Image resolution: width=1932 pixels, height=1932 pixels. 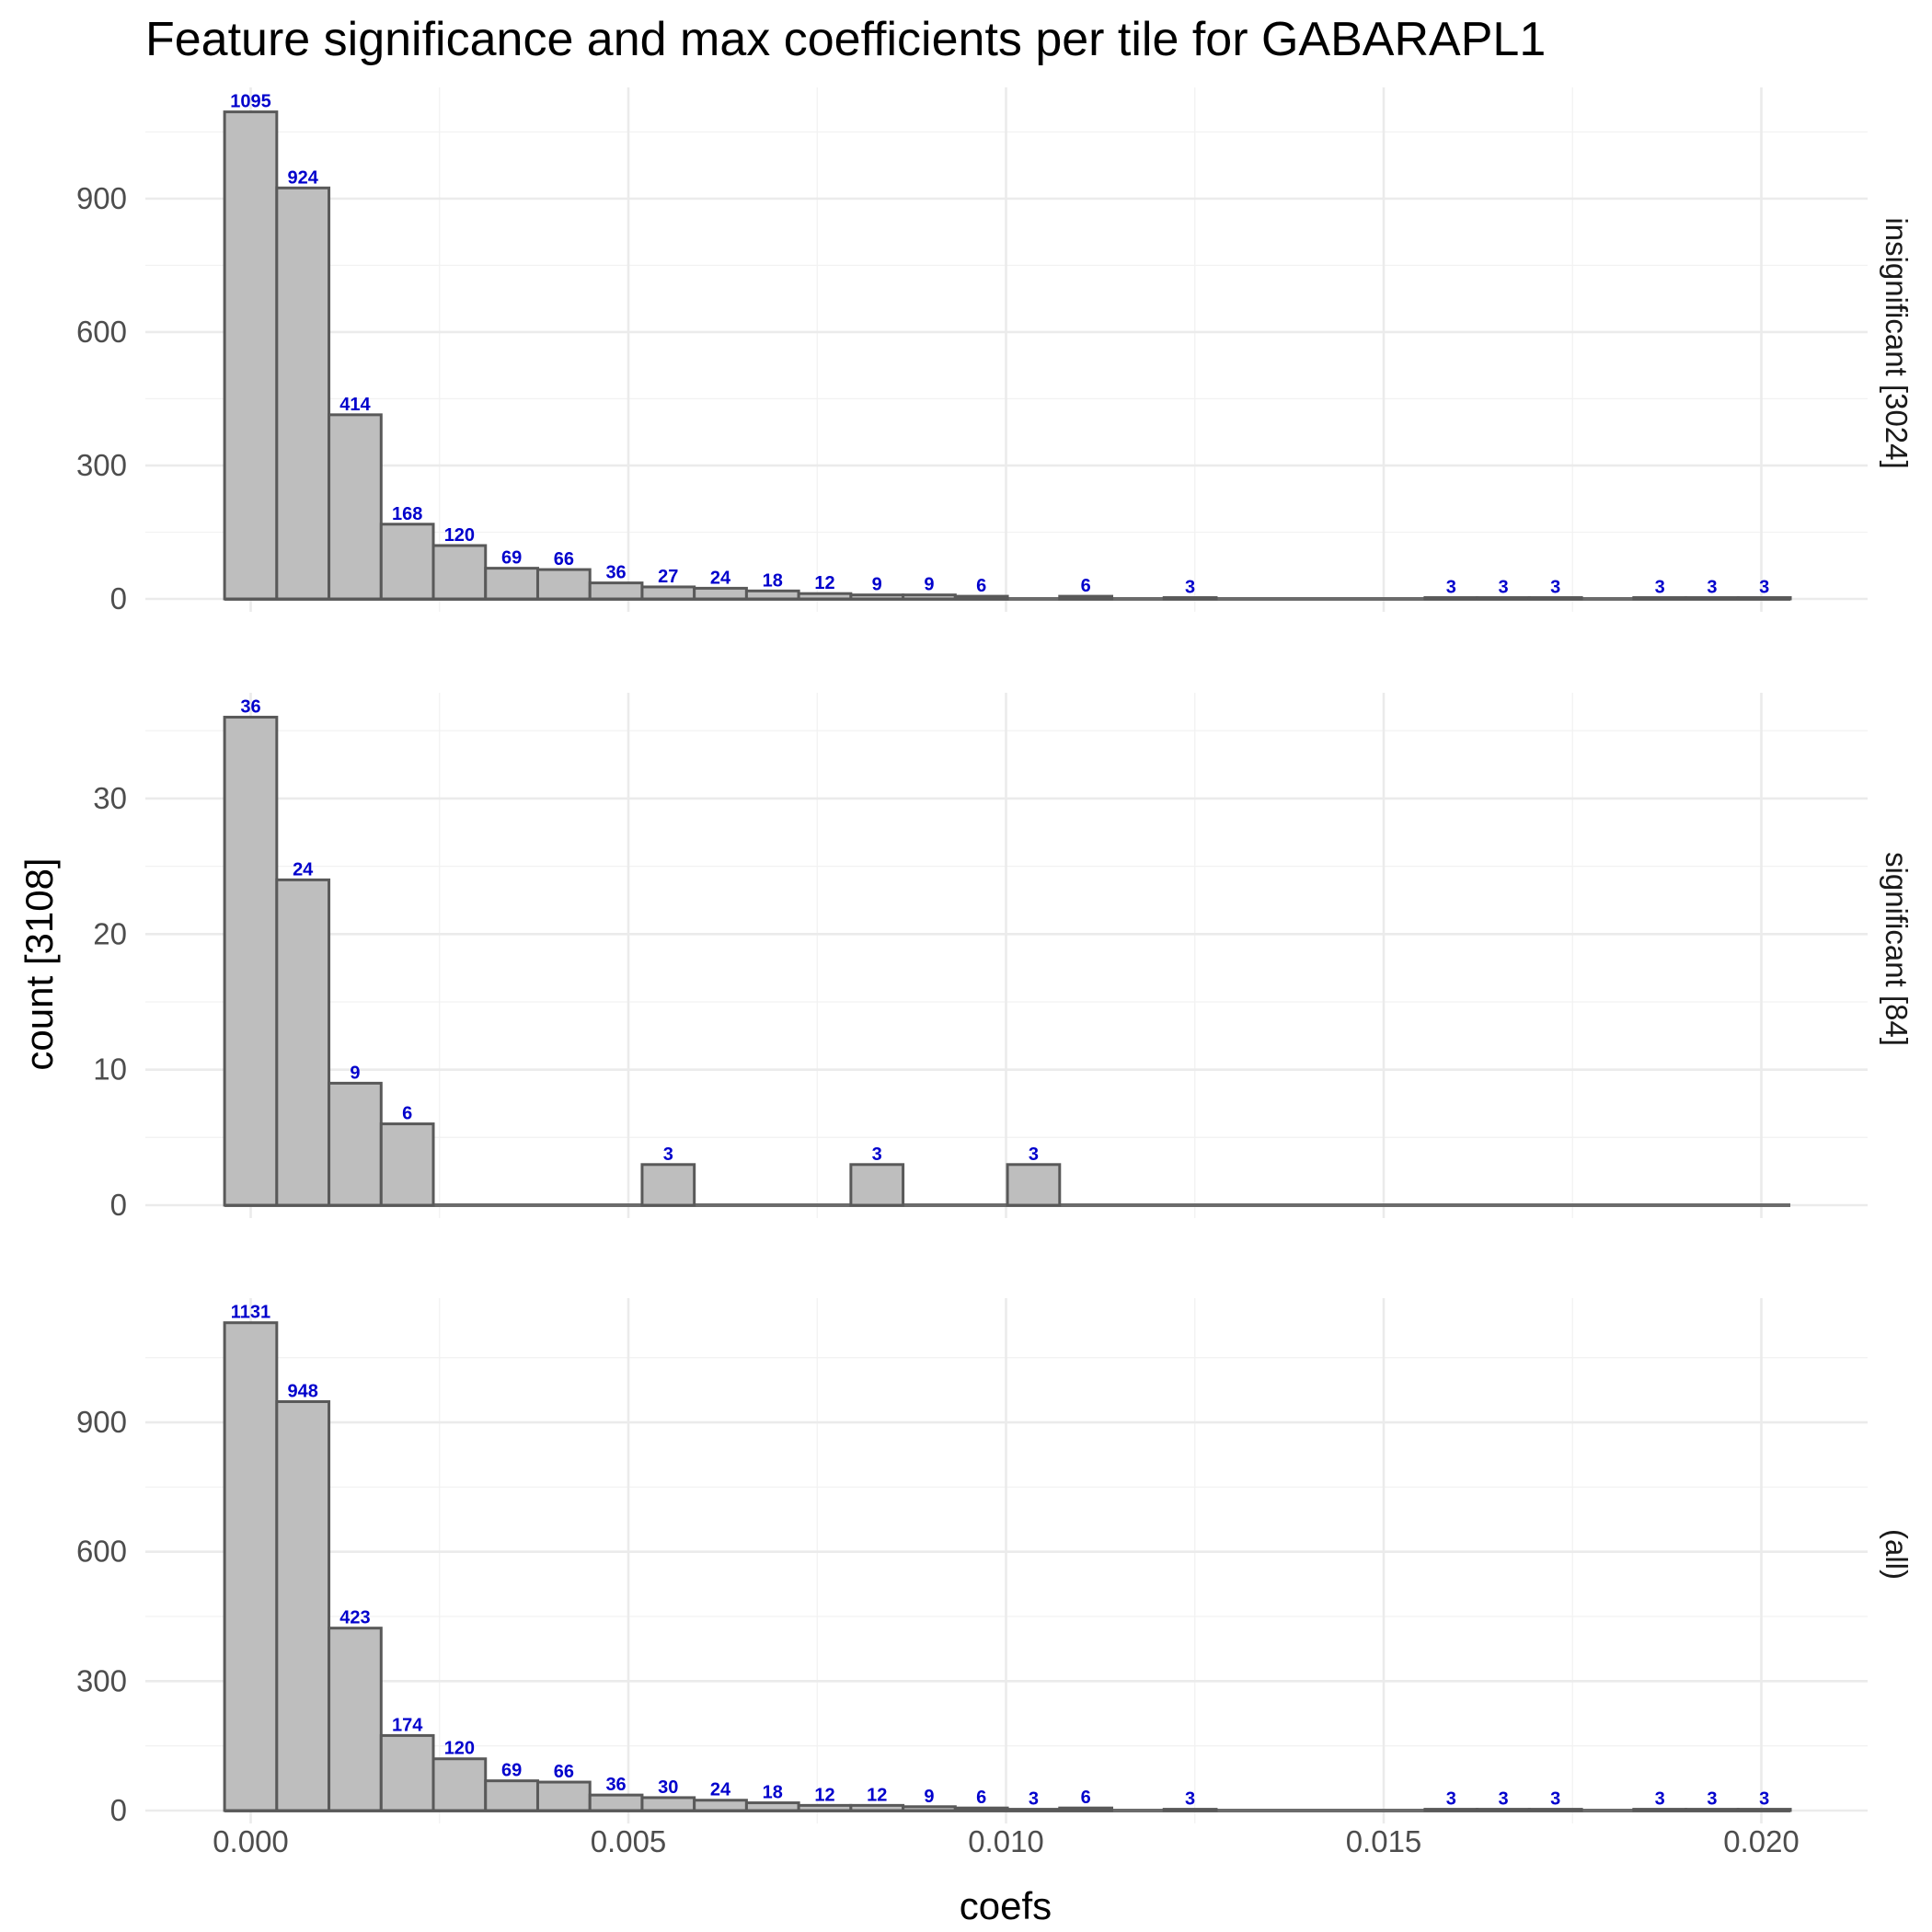 I want to click on bar-count-label: 120, so click(x=459, y=1749).